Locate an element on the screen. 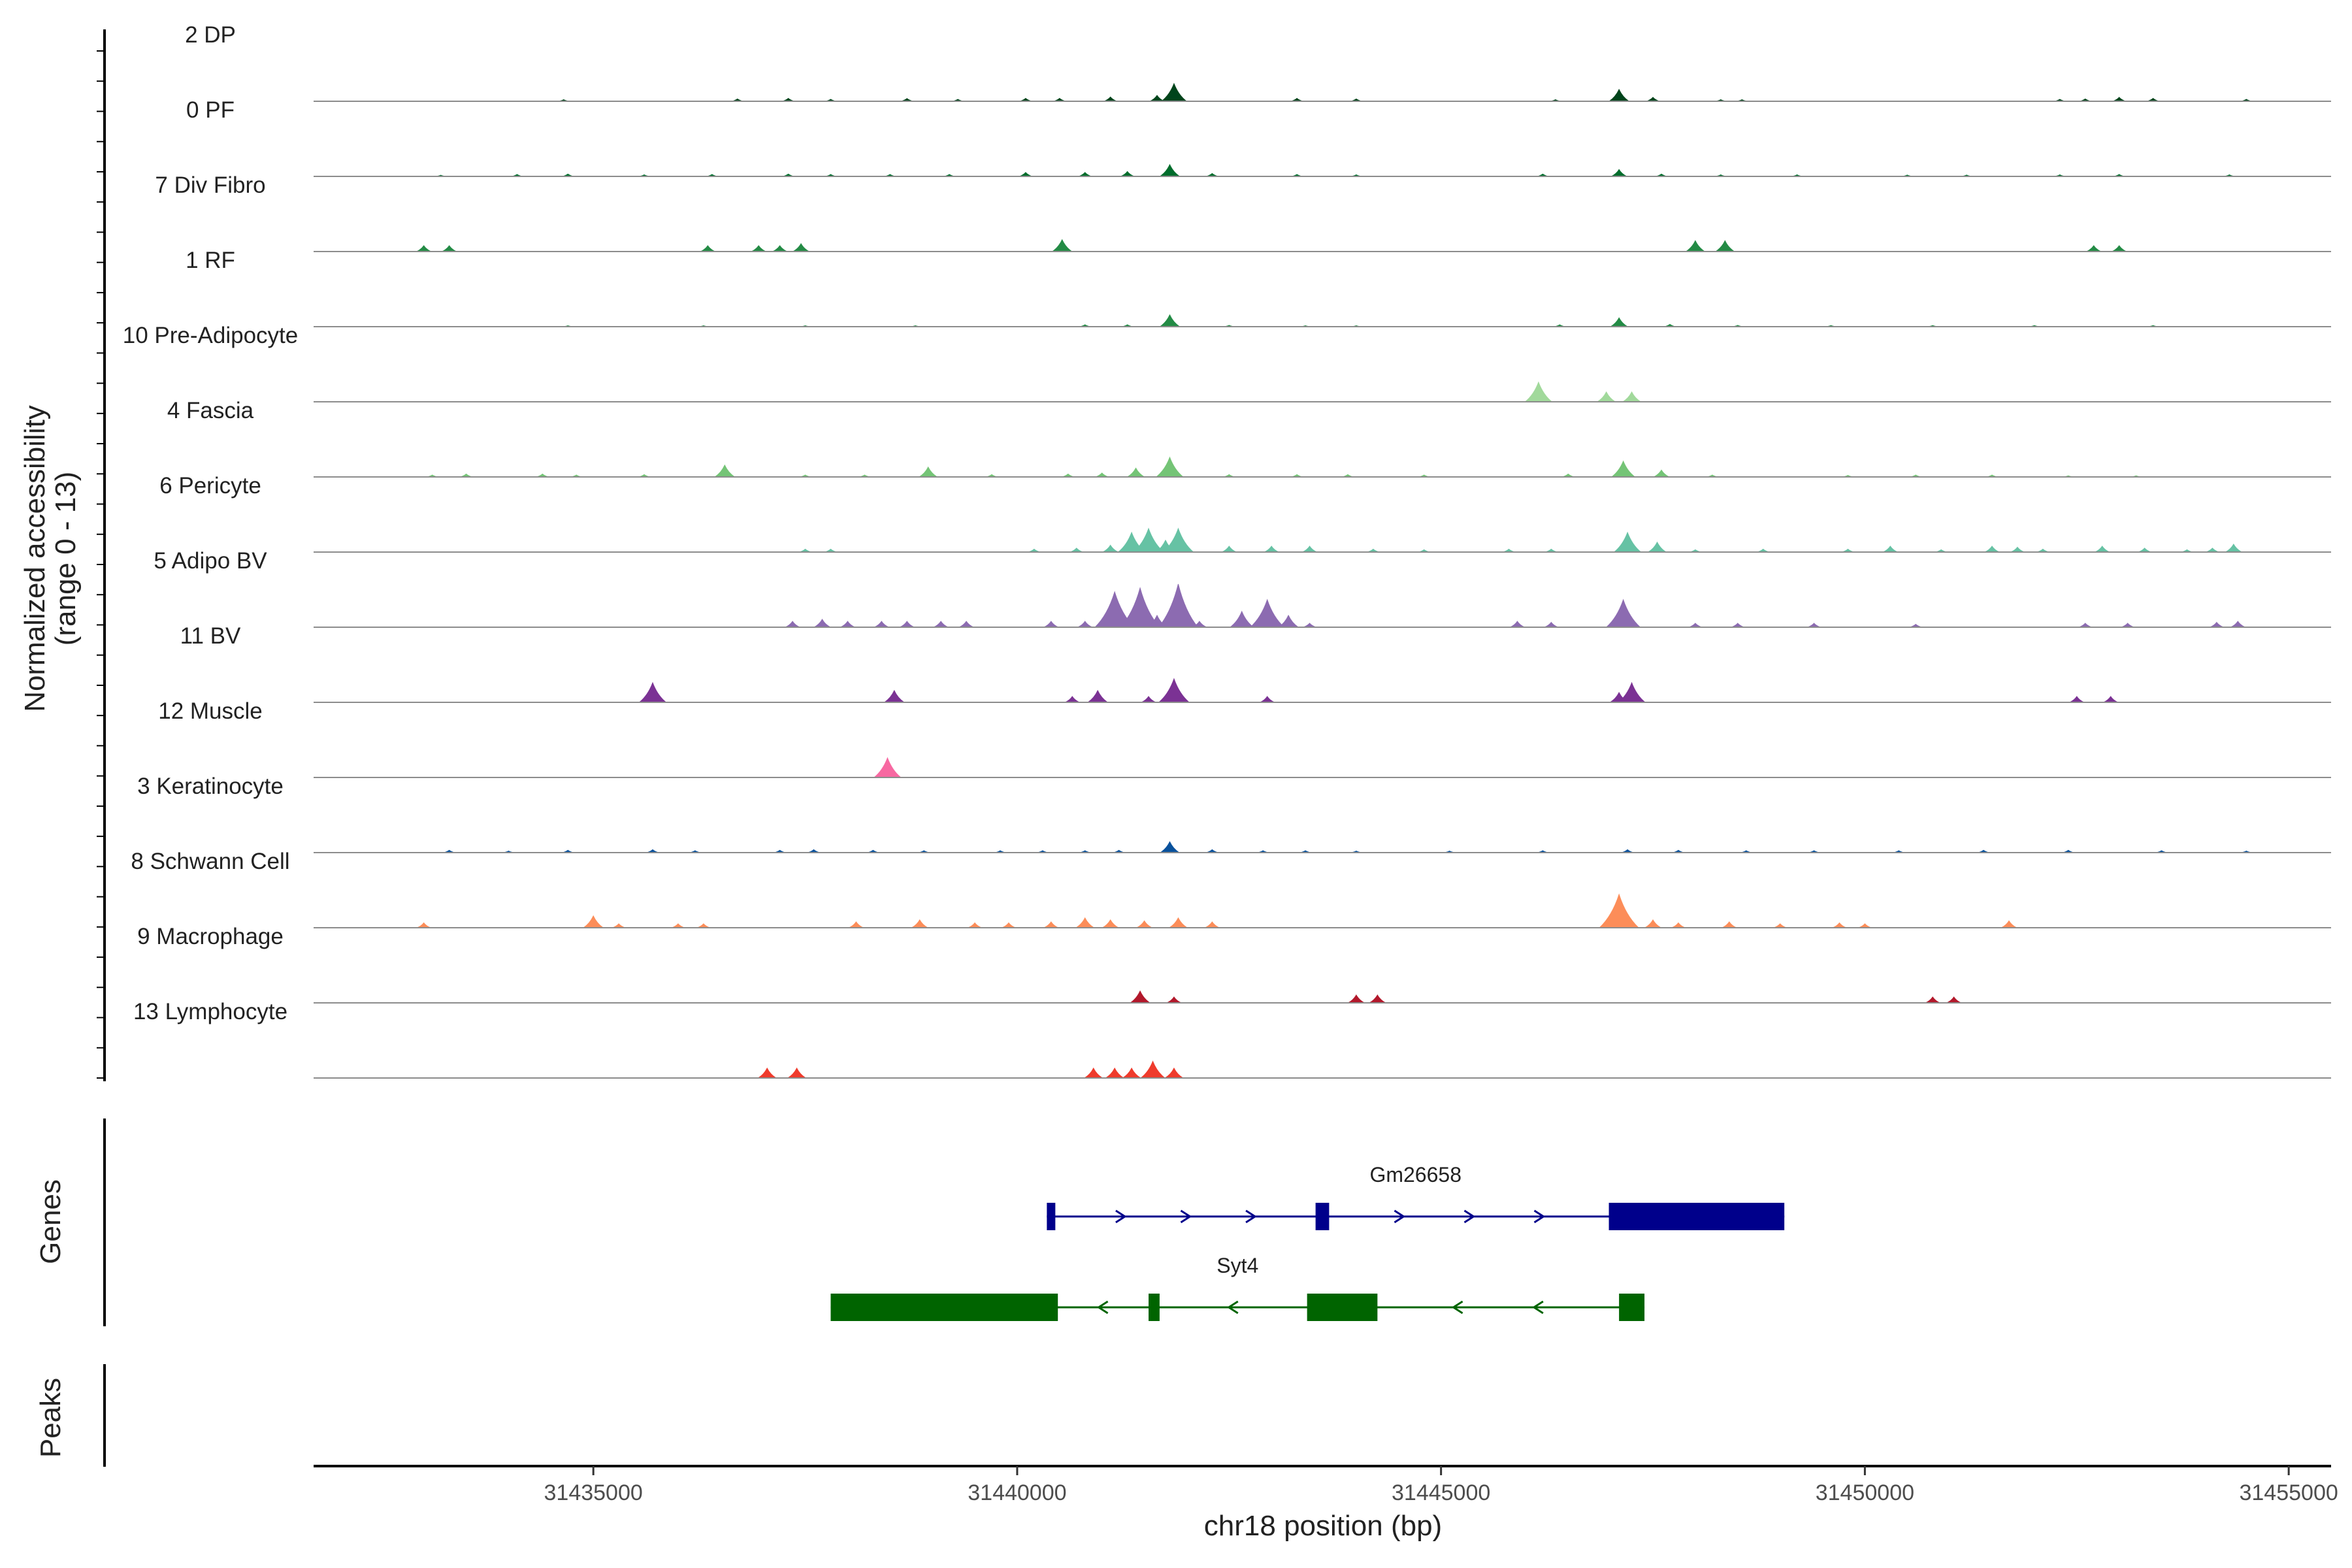  track-label: 1 RF is located at coordinates (210, 260).